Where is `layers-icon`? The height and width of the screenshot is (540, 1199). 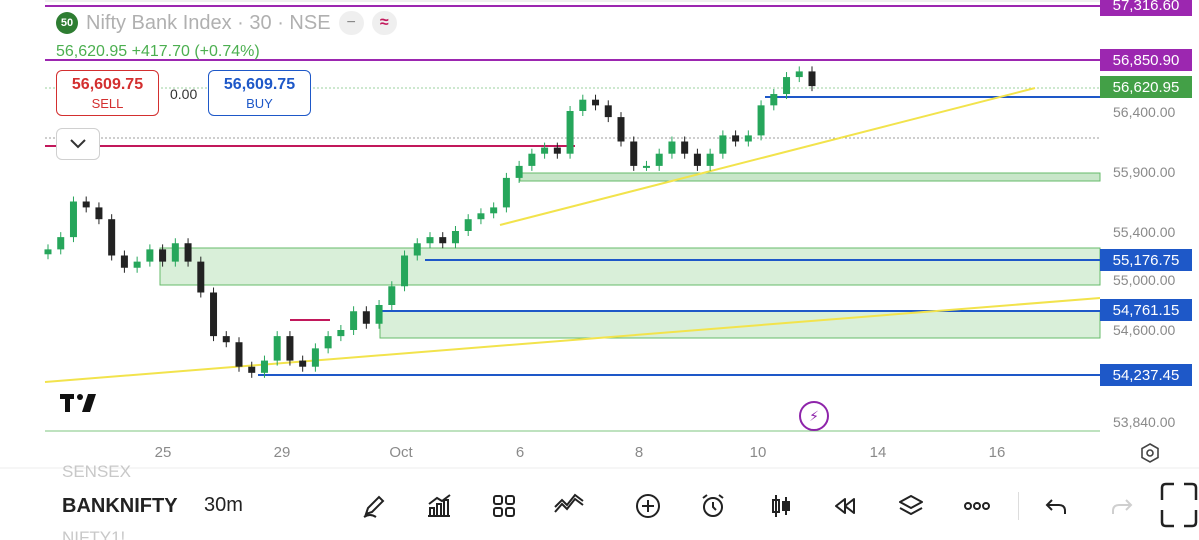 layers-icon is located at coordinates (911, 506).